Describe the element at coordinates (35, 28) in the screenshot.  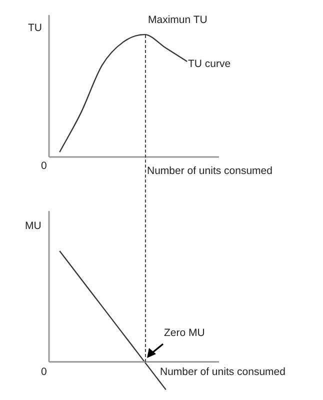
I see `y-axis-title: TU` at that location.